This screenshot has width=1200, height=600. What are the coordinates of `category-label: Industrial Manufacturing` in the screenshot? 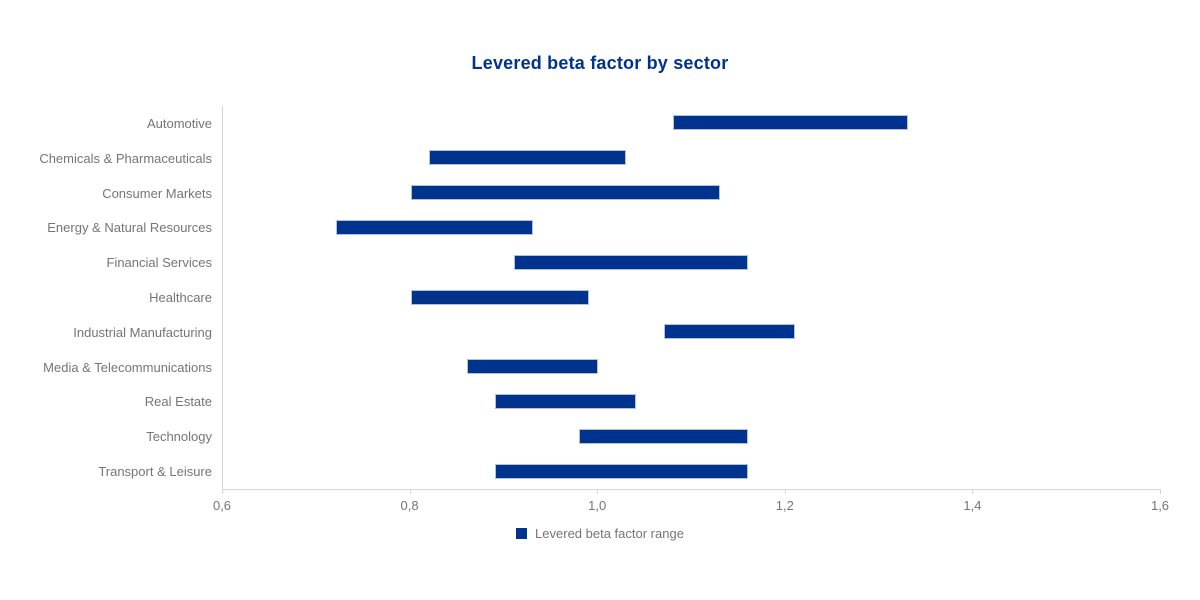 It's located at (142, 332).